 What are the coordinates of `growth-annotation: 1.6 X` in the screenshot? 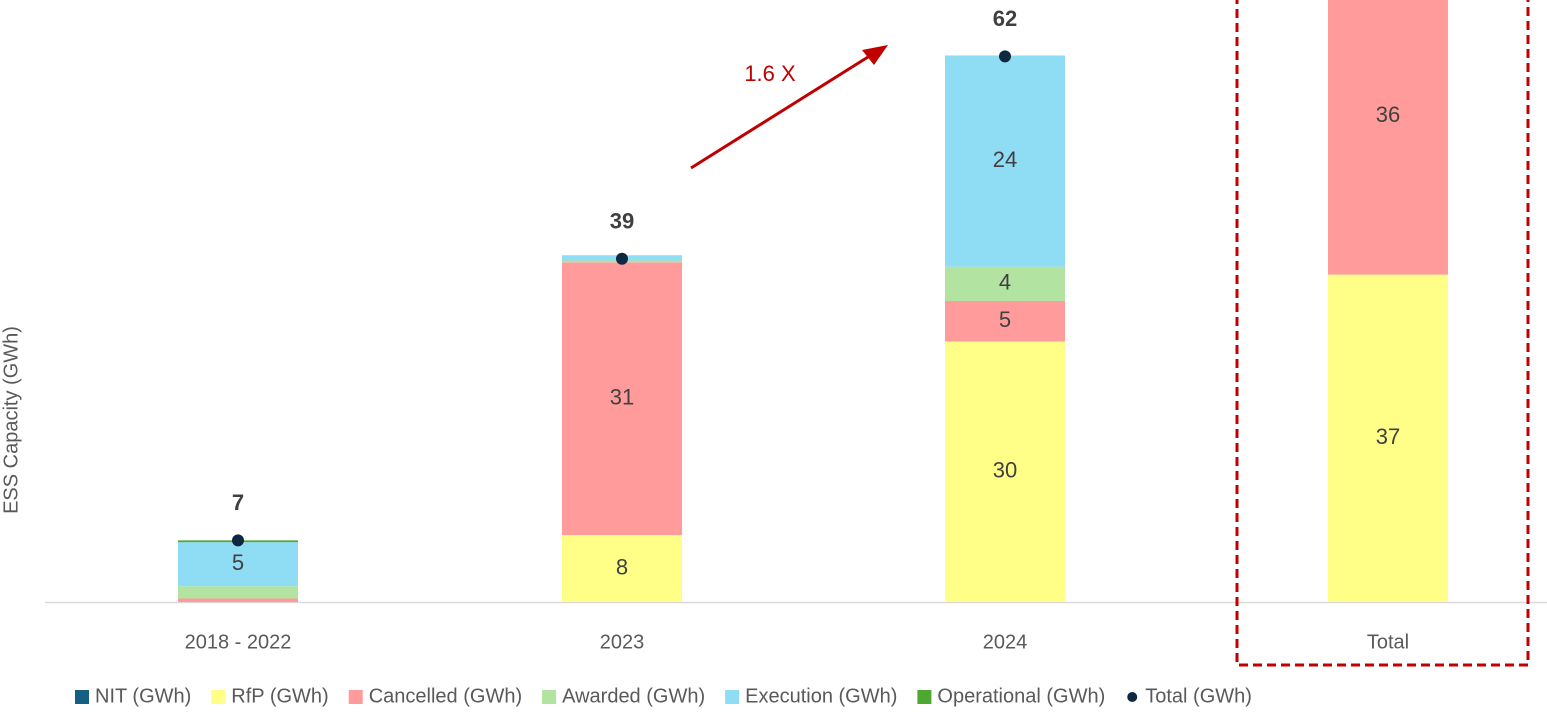 It's located at (770, 73).